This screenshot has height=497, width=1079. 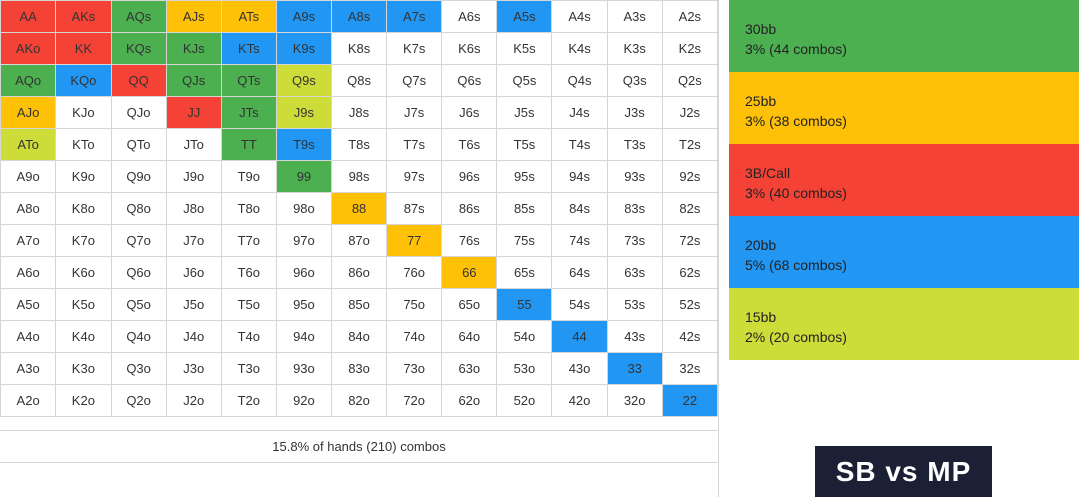 What do you see at coordinates (359, 144) in the screenshot?
I see `hand-cell: T8s` at bounding box center [359, 144].